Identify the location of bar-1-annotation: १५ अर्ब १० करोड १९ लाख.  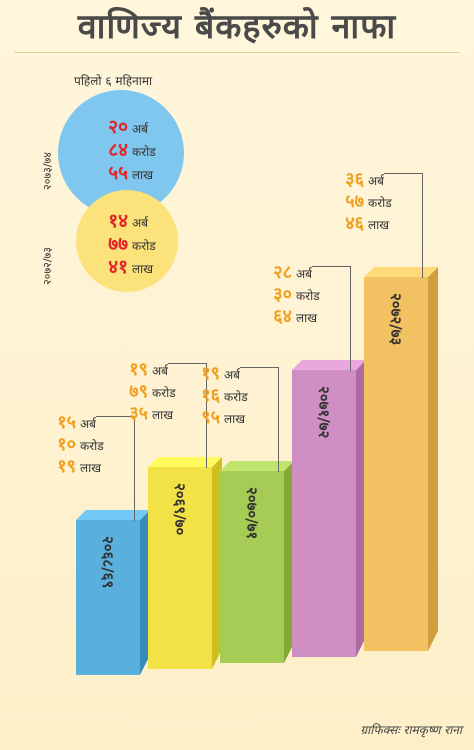
(77, 445).